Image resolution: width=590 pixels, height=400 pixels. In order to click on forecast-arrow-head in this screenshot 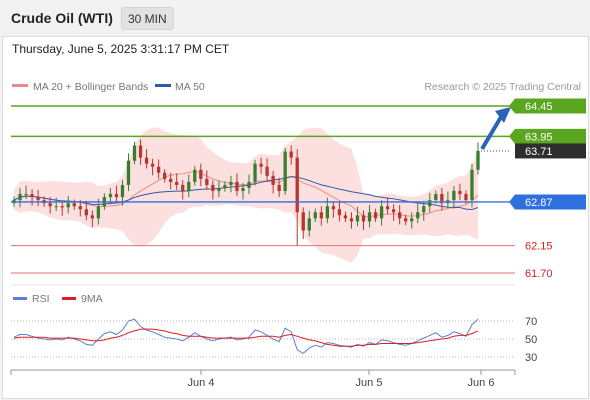, I will do `click(503, 115)`.